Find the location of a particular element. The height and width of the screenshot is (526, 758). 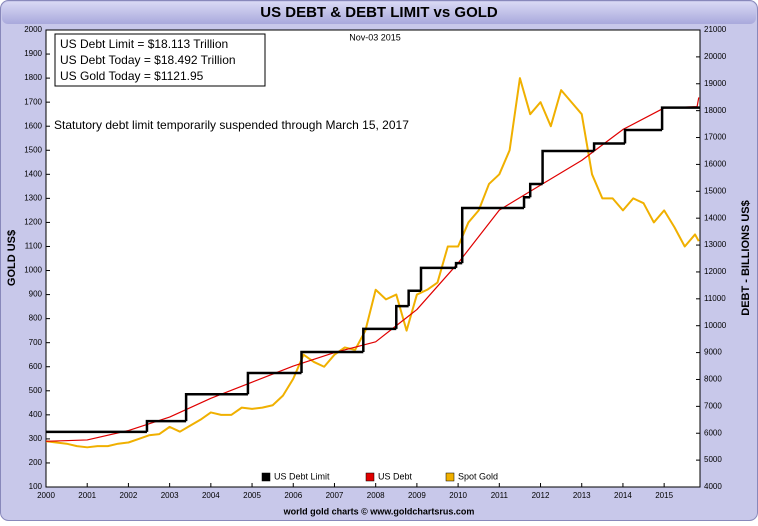

y-tick-label: 500 is located at coordinates (36, 390).